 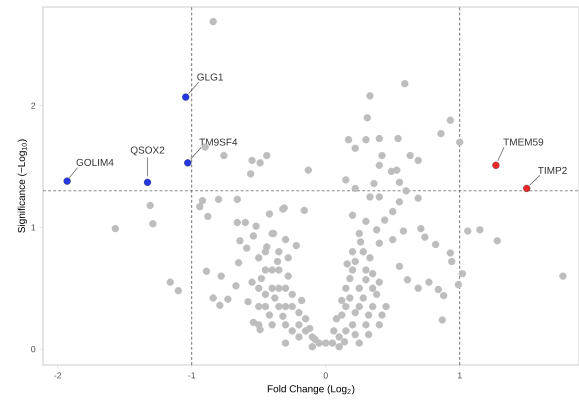 I want to click on annotation: QSOX2, so click(x=147, y=151).